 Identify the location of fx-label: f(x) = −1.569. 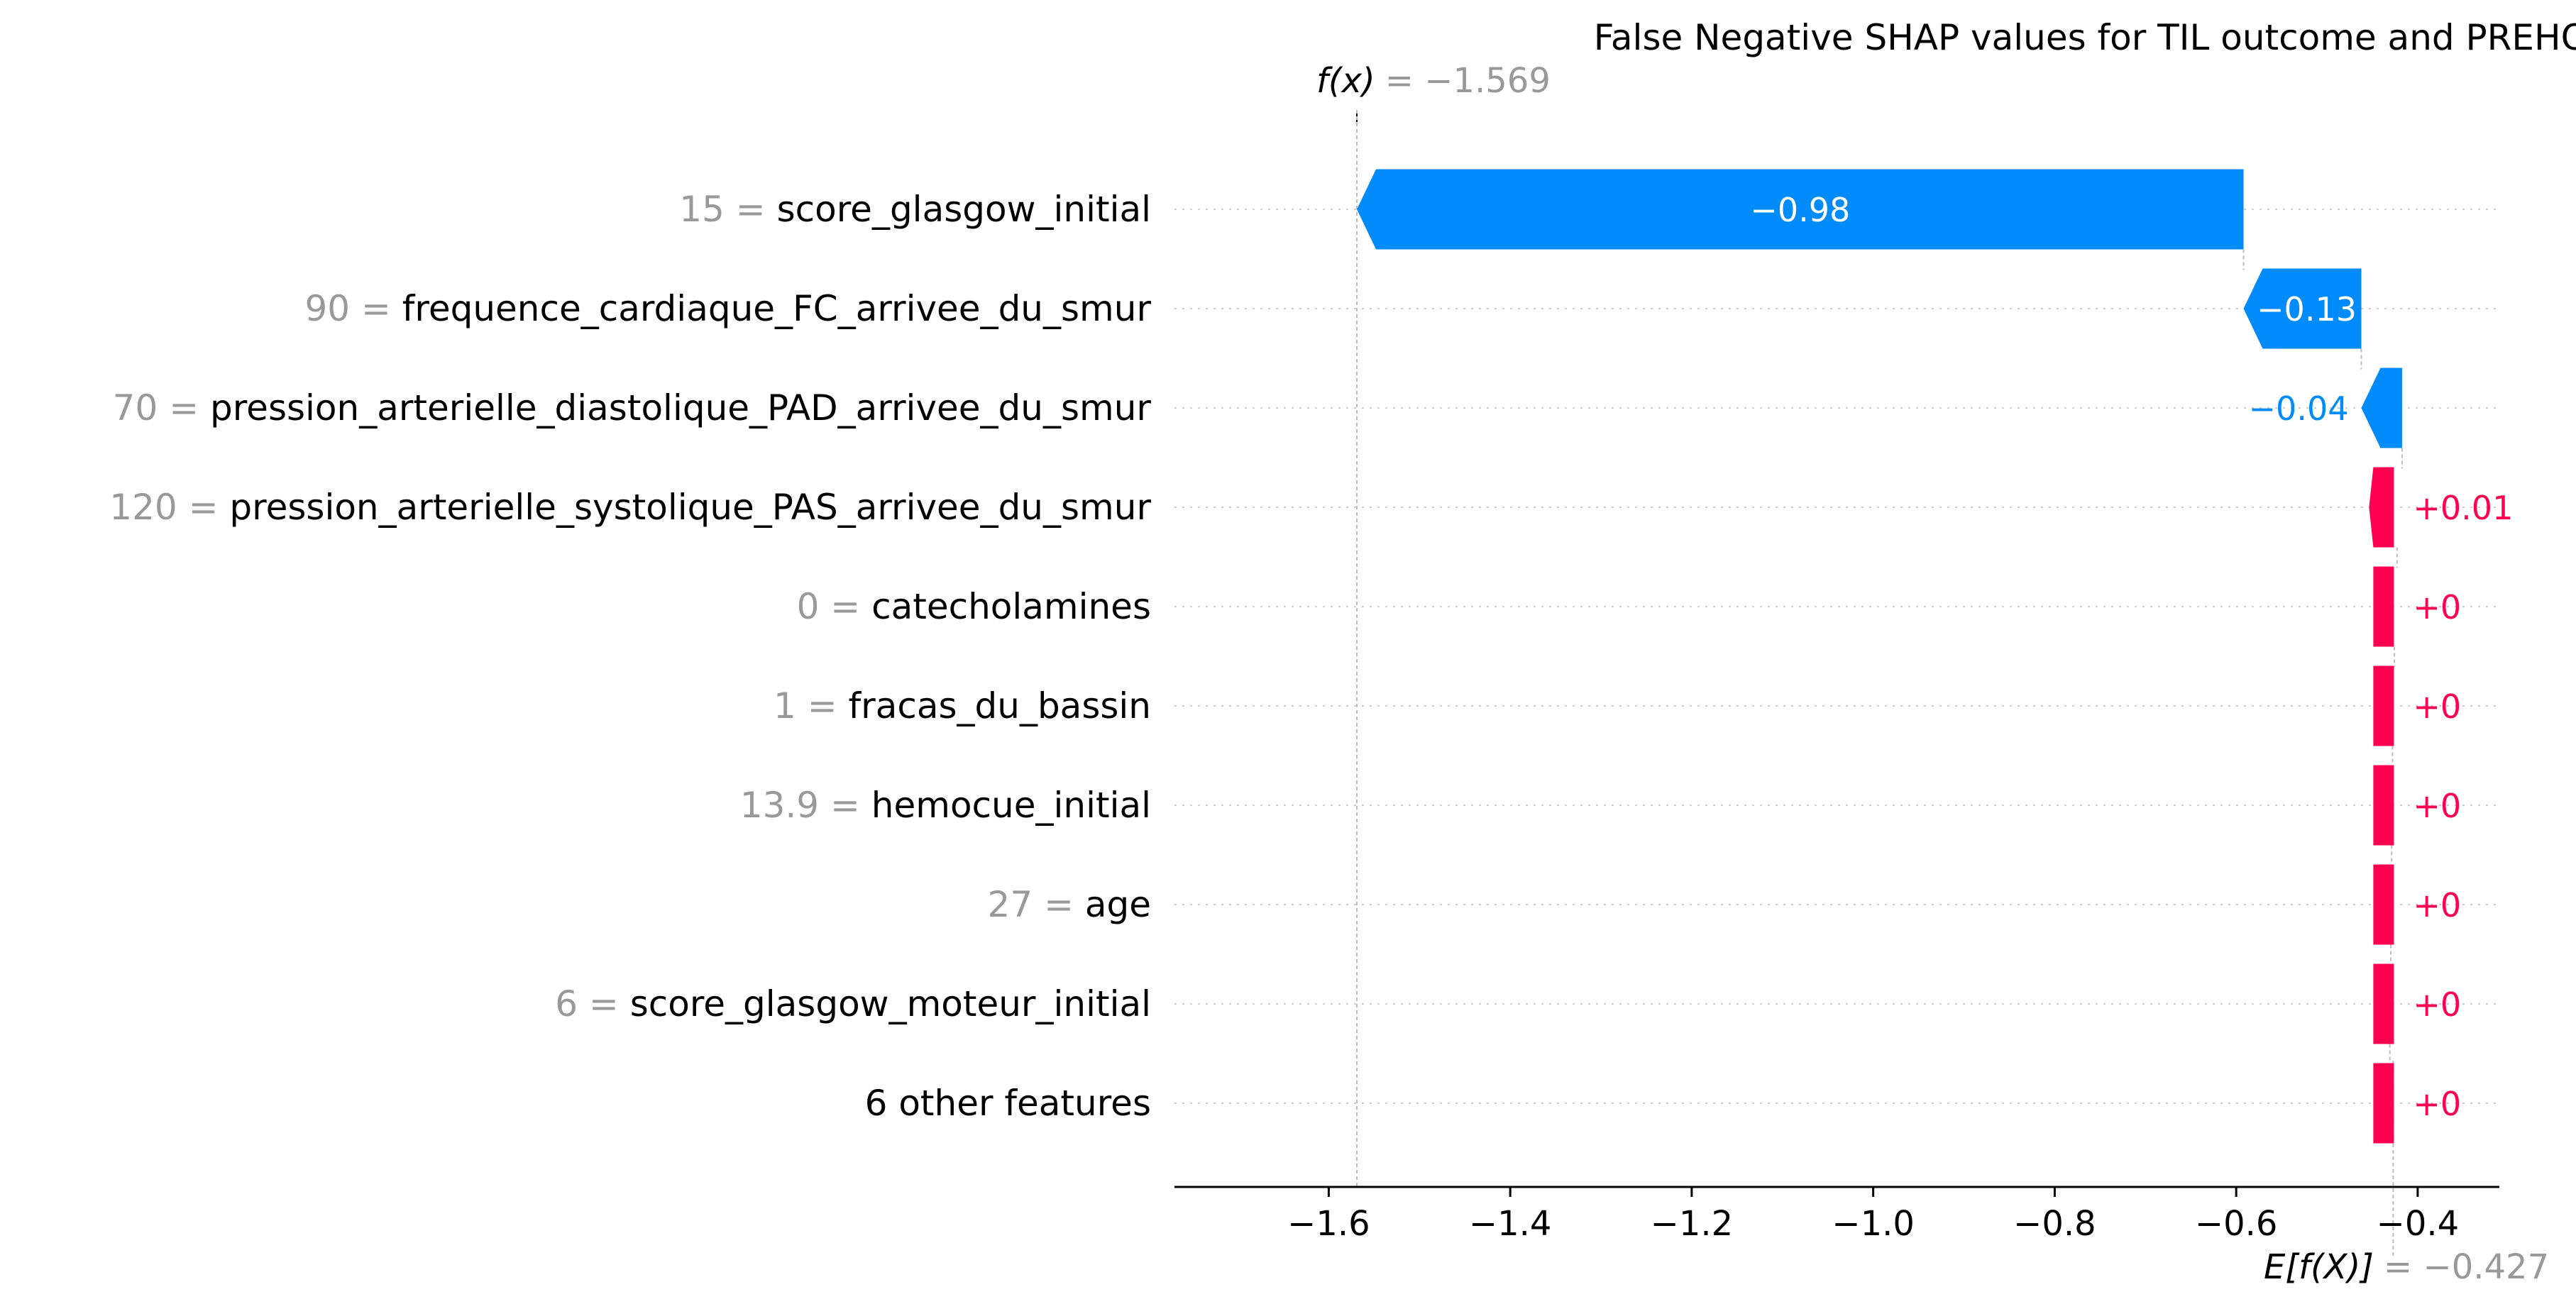
(1433, 81).